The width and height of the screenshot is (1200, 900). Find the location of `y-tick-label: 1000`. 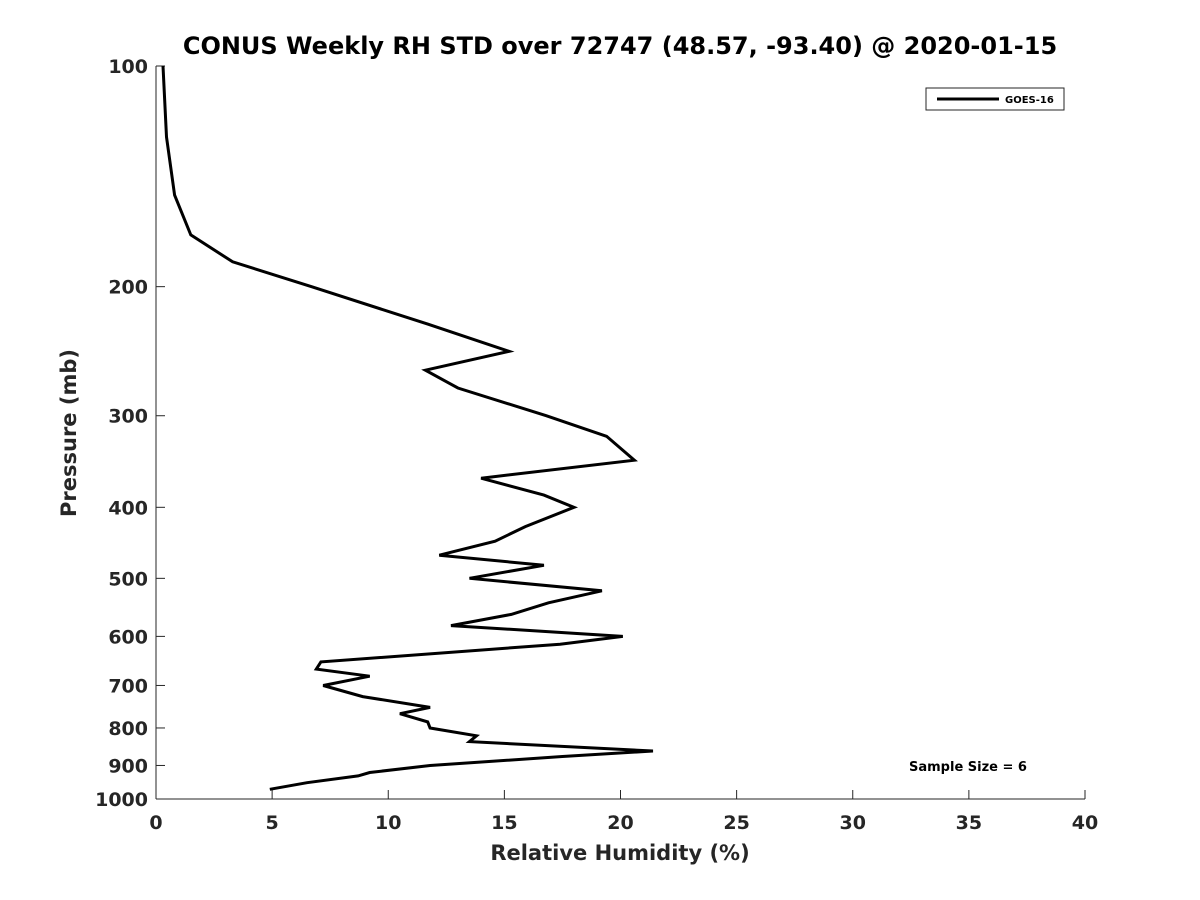

y-tick-label: 1000 is located at coordinates (121, 800).